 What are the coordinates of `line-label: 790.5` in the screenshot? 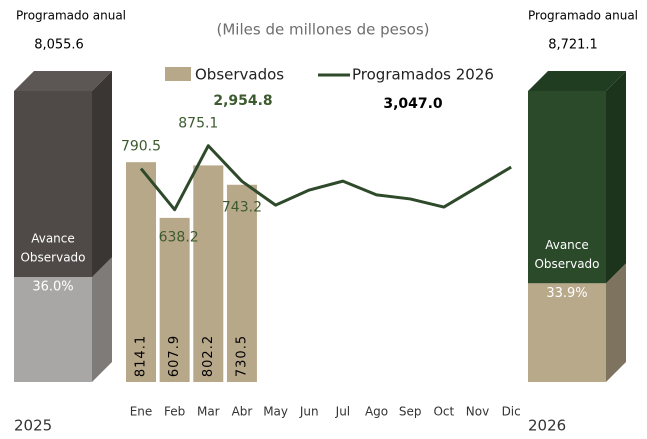 It's located at (141, 147).